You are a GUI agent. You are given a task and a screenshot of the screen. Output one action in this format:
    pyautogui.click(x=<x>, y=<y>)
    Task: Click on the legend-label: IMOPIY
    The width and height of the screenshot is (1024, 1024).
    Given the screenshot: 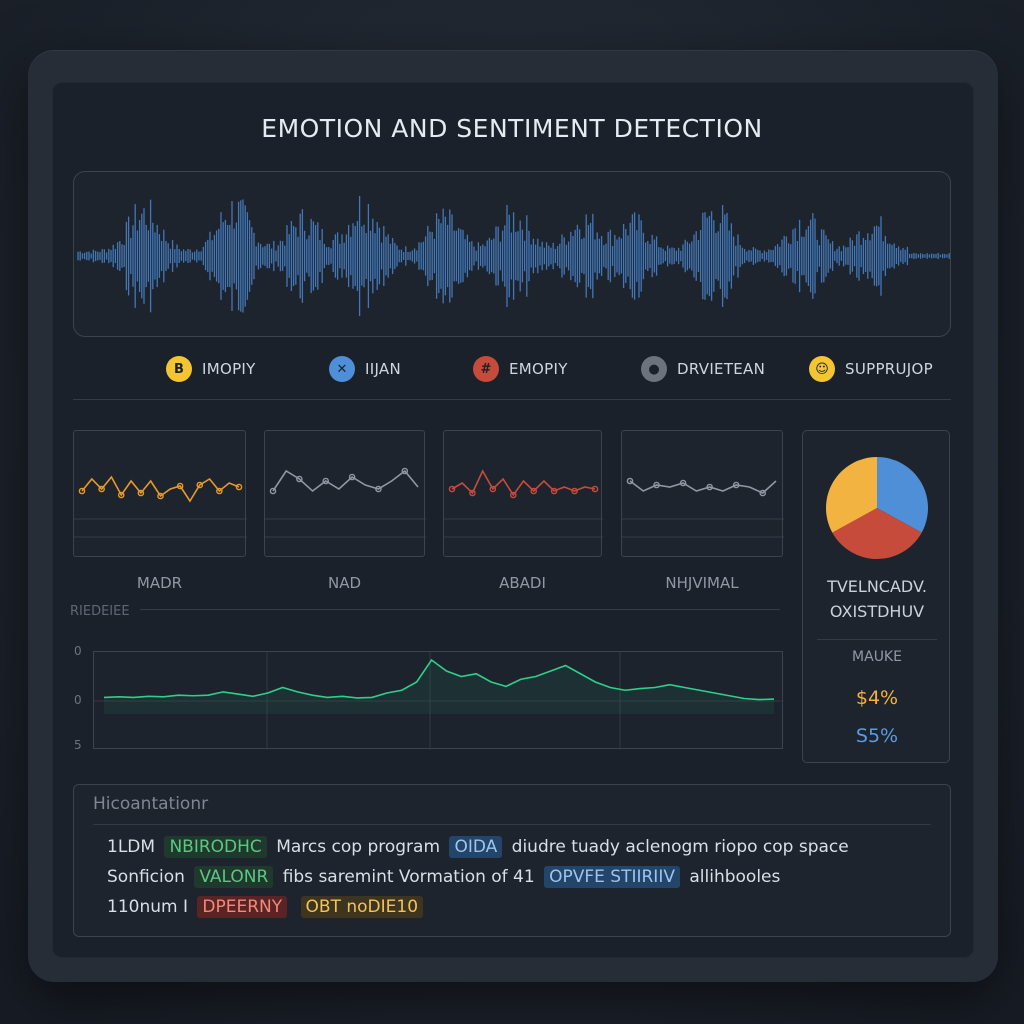 What is the action you would take?
    pyautogui.click(x=229, y=369)
    